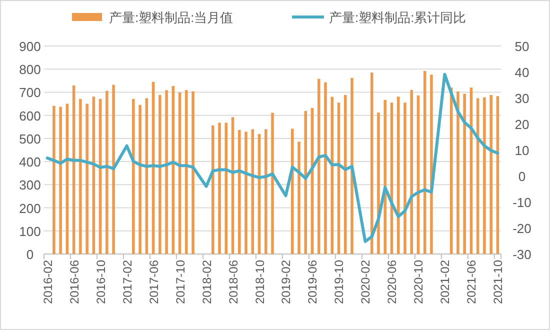 This screenshot has height=330, width=550. Describe the element at coordinates (30, 138) in the screenshot. I see `y-tick-label: 500` at that location.